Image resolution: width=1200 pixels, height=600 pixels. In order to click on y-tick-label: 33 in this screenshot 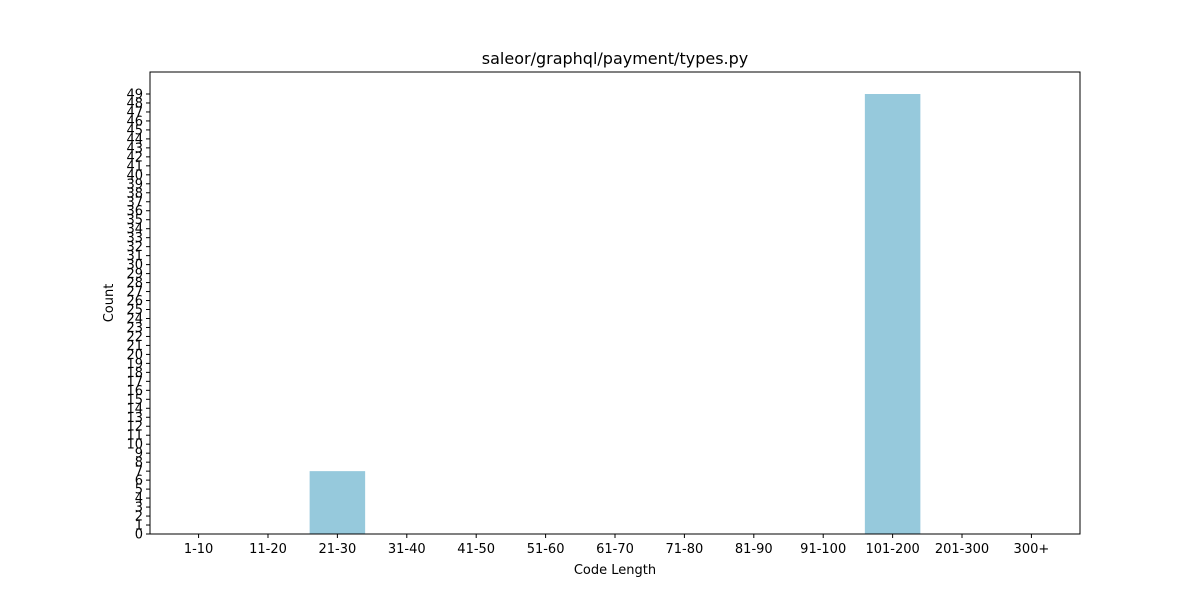, I will do `click(134, 238)`.